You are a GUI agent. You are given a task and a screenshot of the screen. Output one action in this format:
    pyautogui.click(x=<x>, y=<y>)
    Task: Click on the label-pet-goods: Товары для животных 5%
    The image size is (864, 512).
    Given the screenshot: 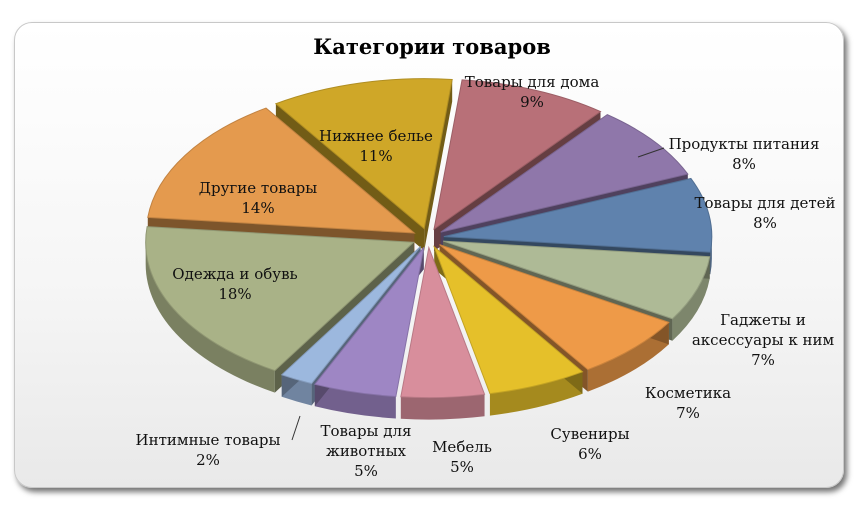 What is the action you would take?
    pyautogui.click(x=366, y=451)
    